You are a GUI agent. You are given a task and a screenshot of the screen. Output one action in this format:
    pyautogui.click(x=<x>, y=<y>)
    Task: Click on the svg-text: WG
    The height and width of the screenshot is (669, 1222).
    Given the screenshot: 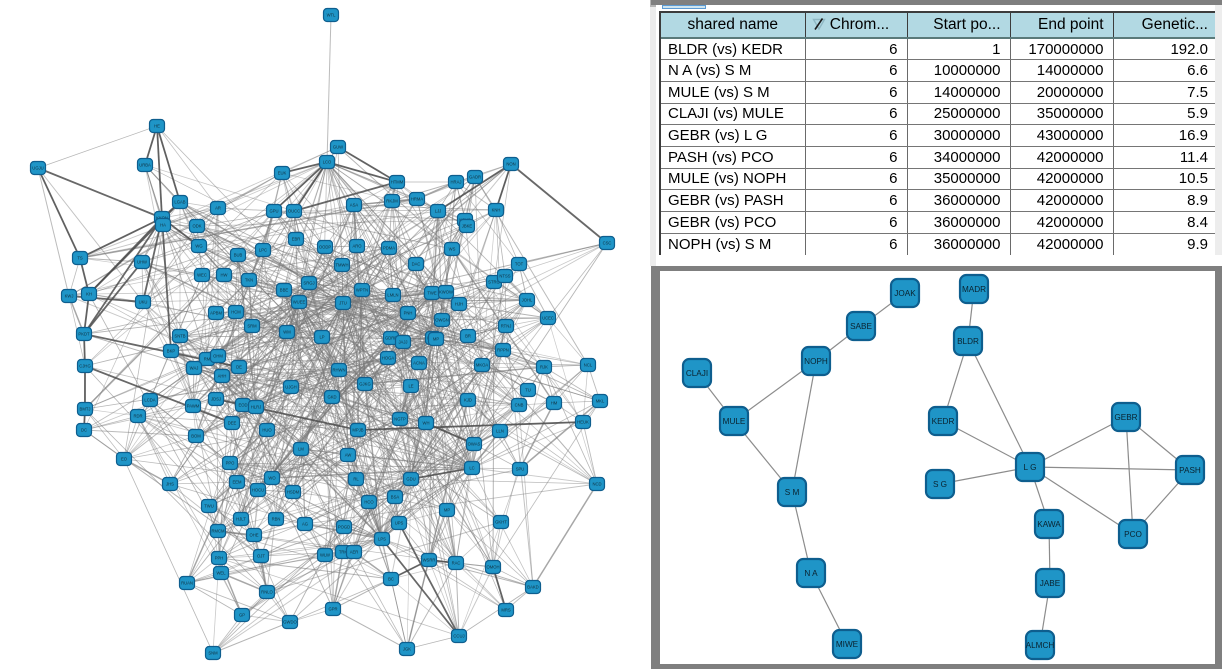 What is the action you would take?
    pyautogui.click(x=198, y=246)
    